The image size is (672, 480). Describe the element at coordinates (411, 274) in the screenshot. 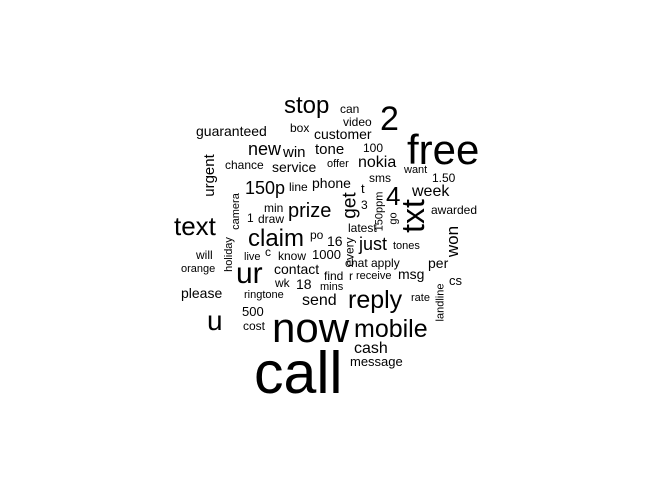

I see `word-msg: msg` at that location.